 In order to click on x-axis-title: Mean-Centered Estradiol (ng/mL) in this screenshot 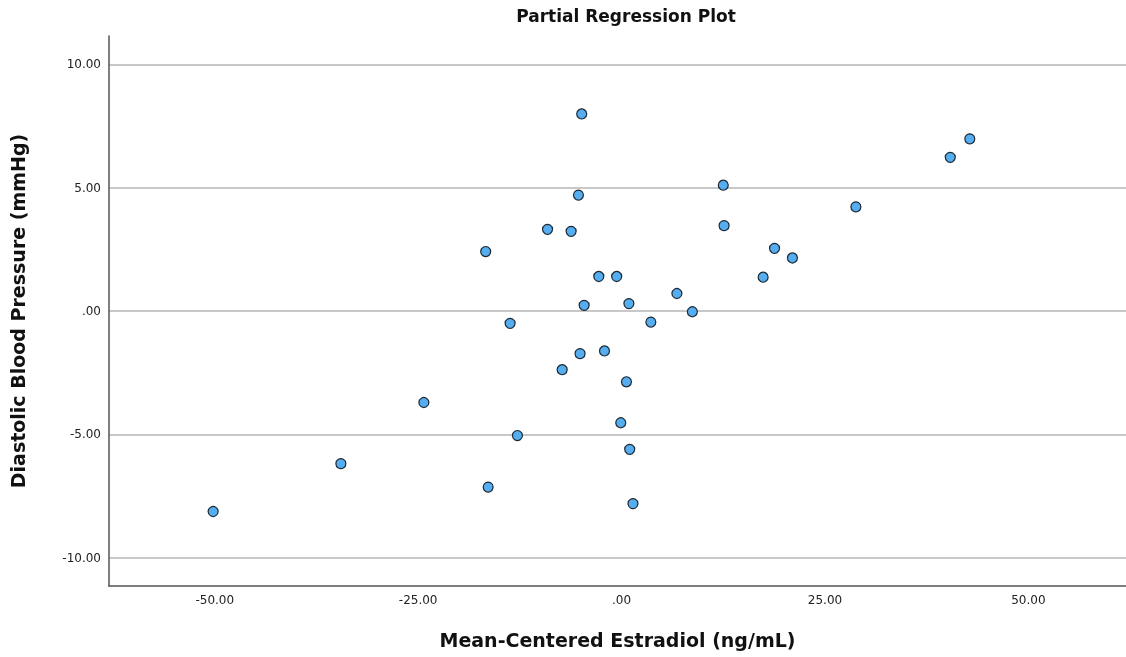, I will do `click(617, 639)`.